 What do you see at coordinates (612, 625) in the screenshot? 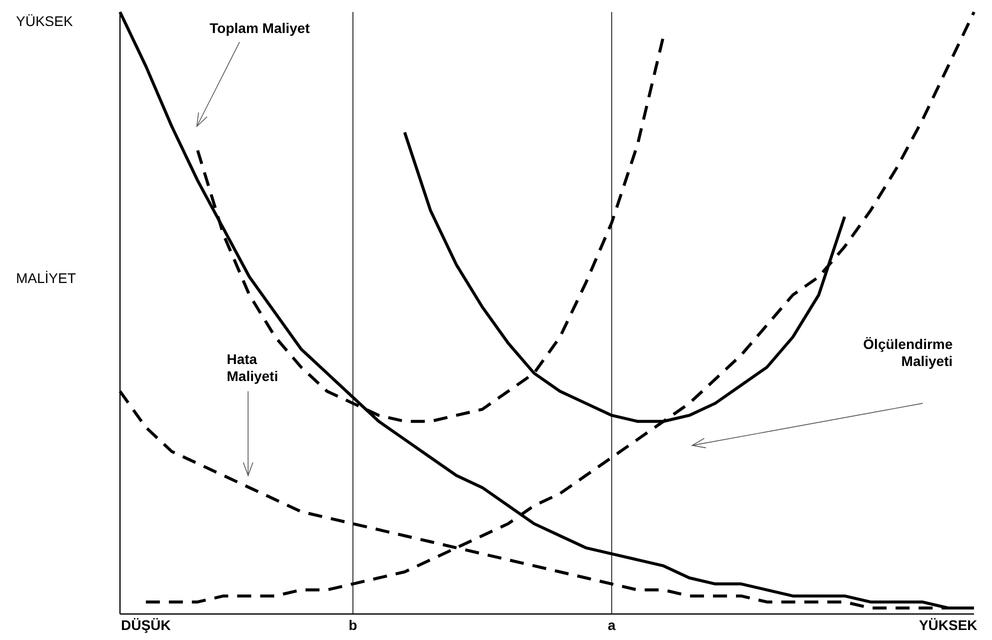
I see `x-tick-label: a` at bounding box center [612, 625].